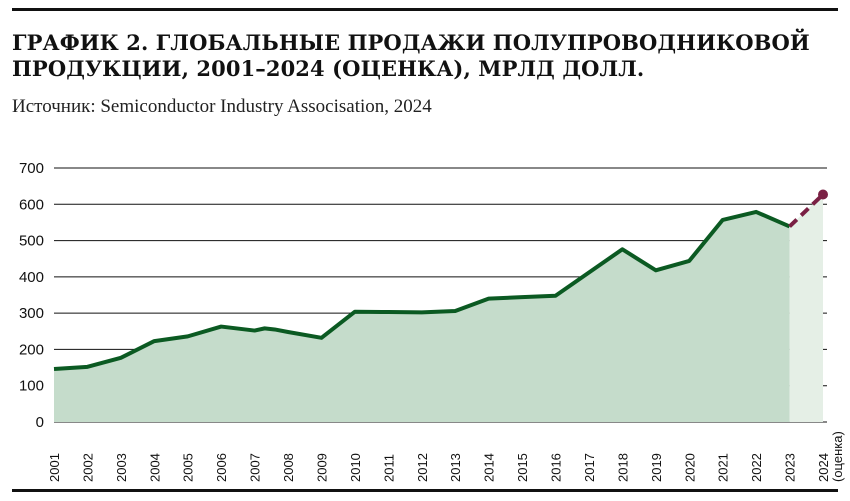  Describe the element at coordinates (422, 467) in the screenshot. I see `x-tick-label: 2012` at that location.